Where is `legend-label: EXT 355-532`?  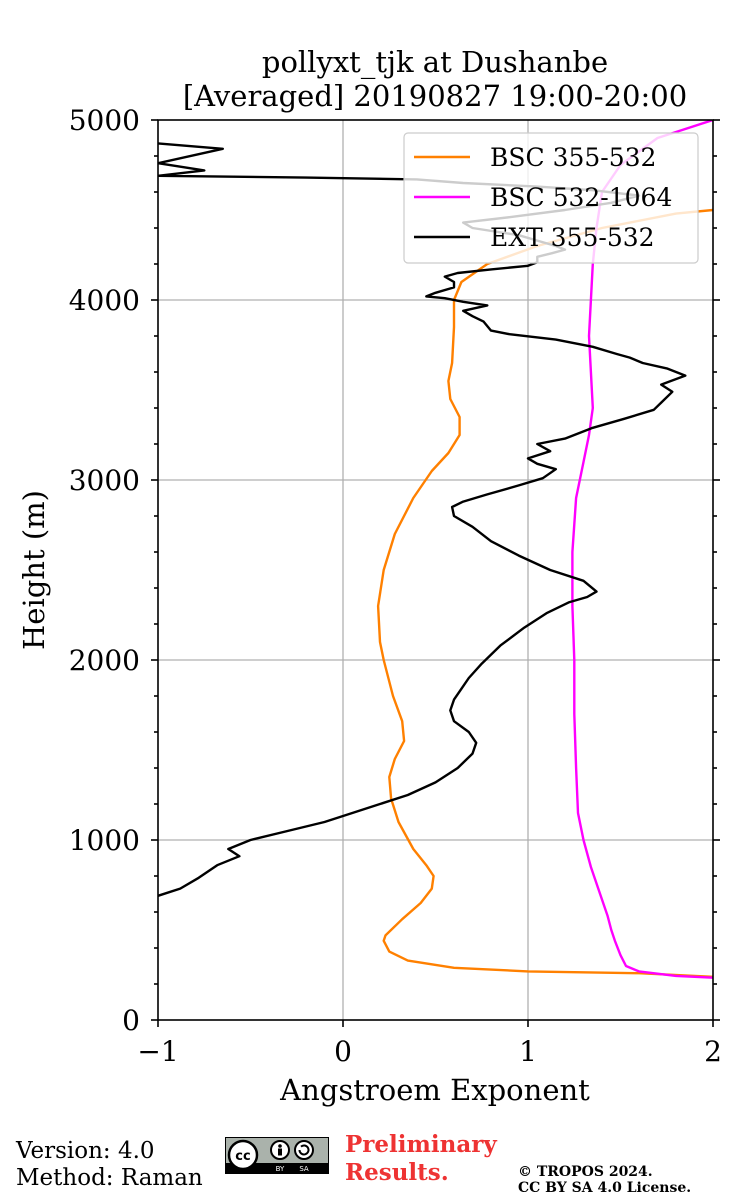 legend-label: EXT 355-532 is located at coordinates (572, 237).